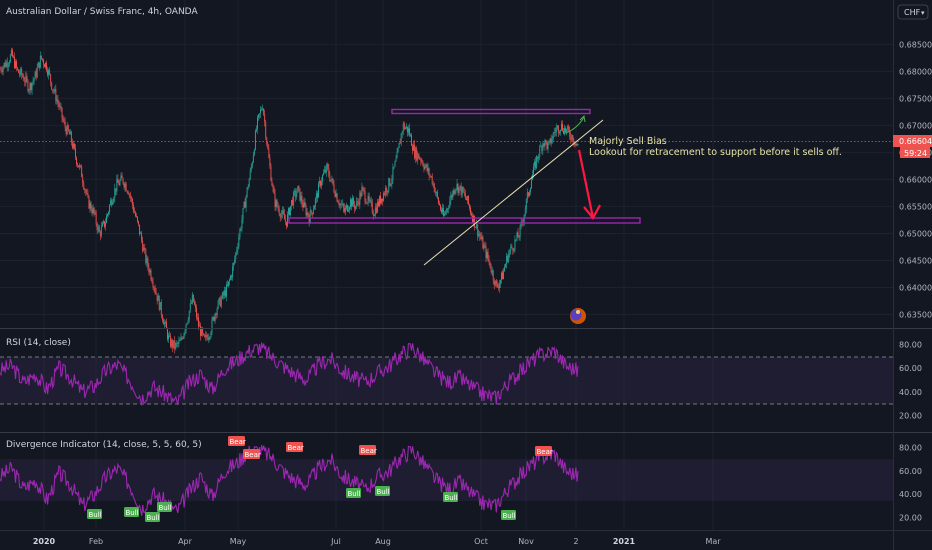  What do you see at coordinates (913, 12) in the screenshot?
I see `currency-selector: CHF ▾` at bounding box center [913, 12].